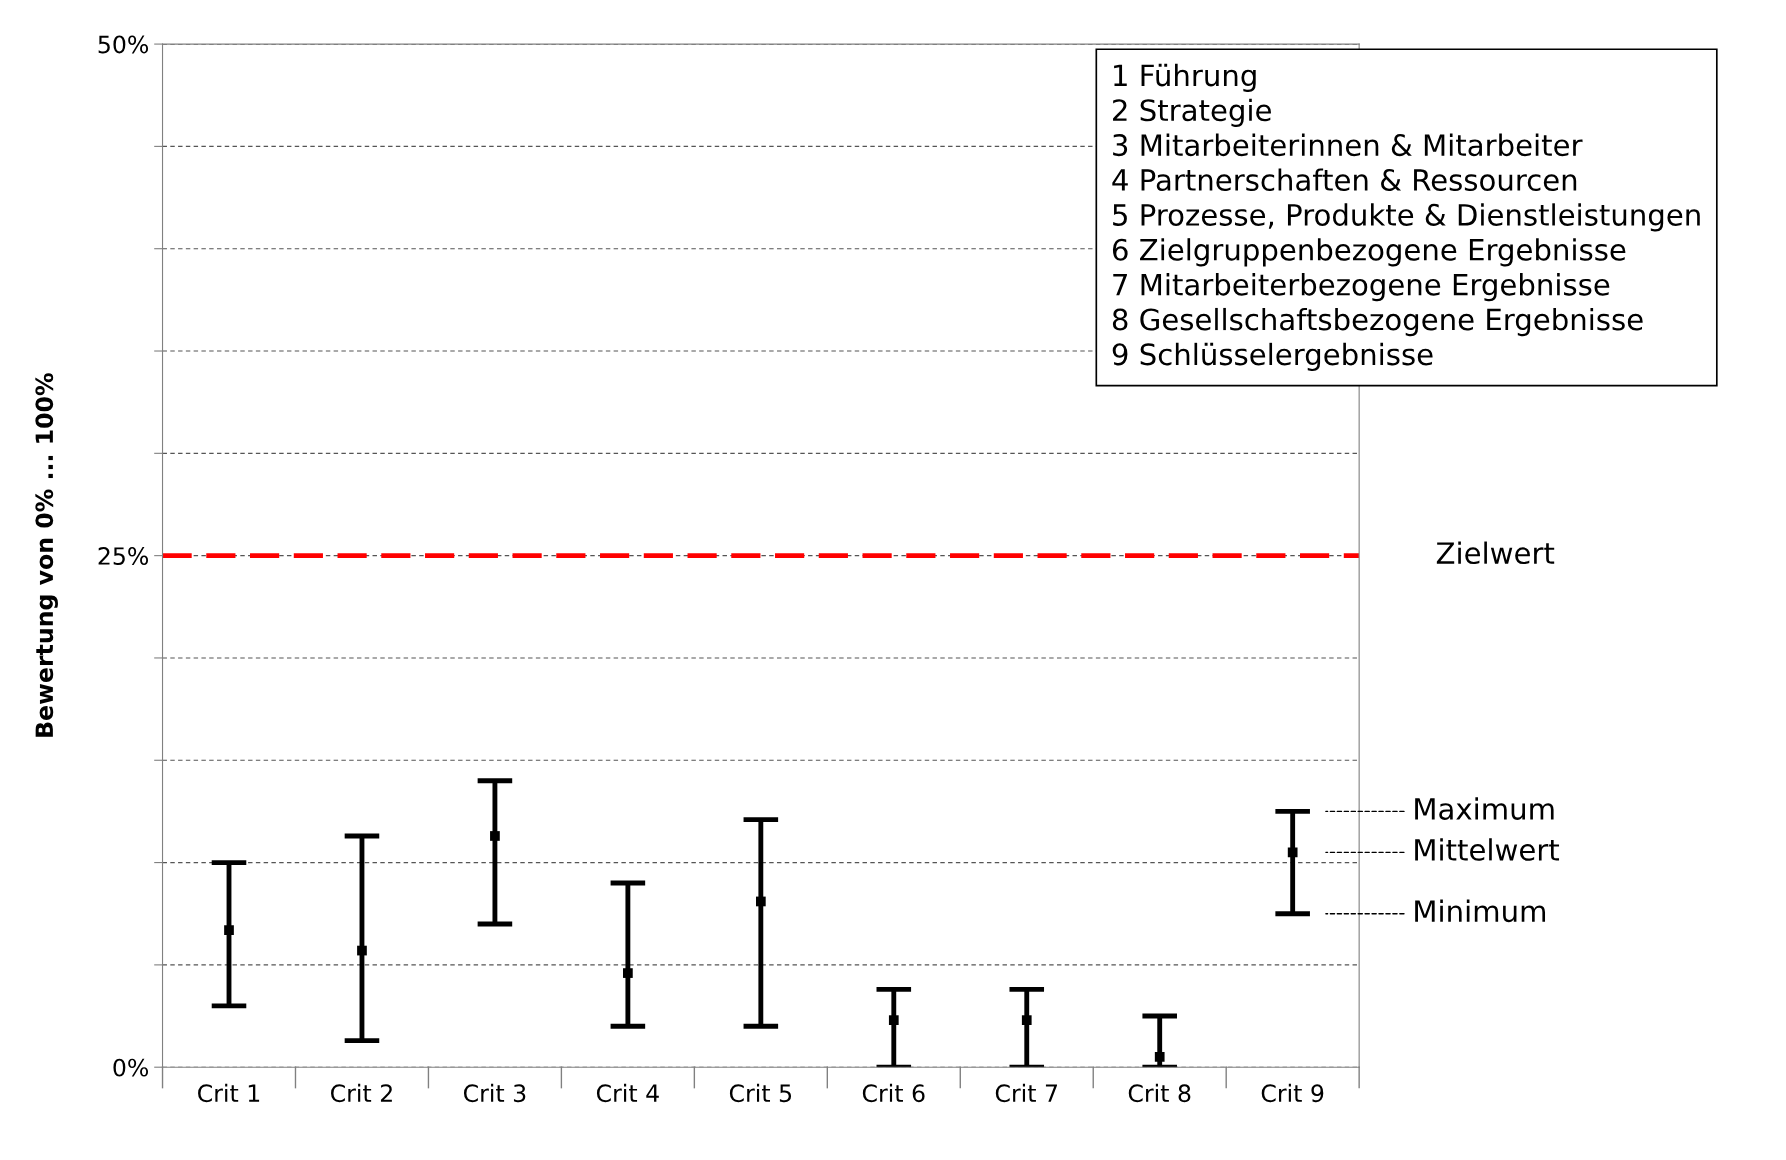  I want to click on y-tick-label: 0%, so click(131, 1067).